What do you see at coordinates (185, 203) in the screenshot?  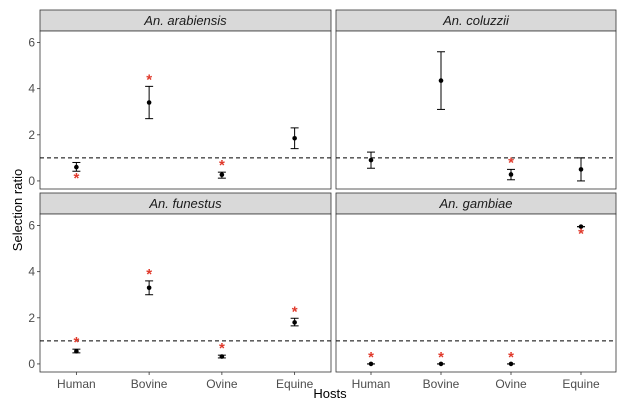 I see `facet-title: An. funestus` at bounding box center [185, 203].